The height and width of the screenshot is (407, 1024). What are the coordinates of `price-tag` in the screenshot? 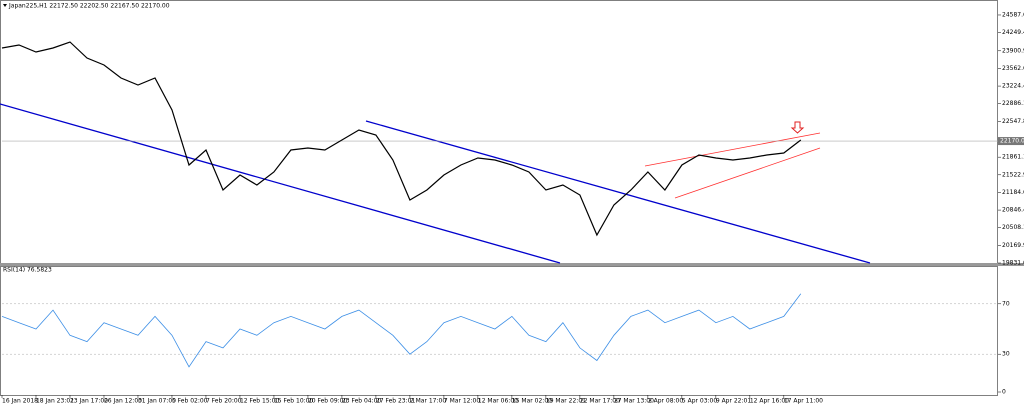 It's located at (1011, 141).